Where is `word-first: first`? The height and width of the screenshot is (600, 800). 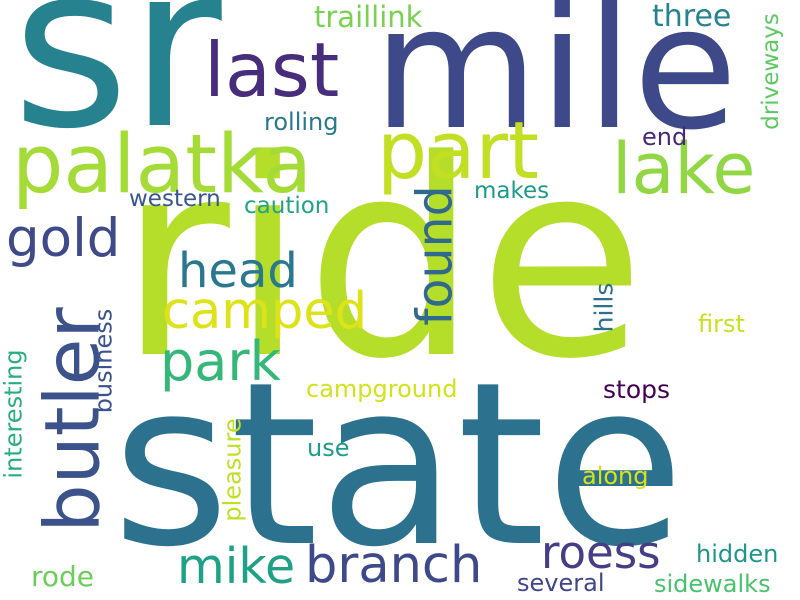
word-first: first is located at coordinates (721, 324).